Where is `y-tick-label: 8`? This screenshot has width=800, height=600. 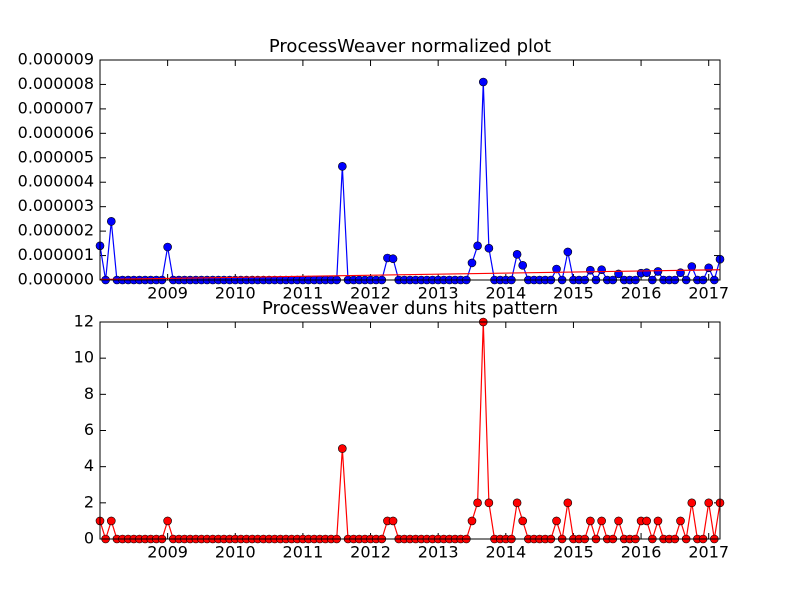 y-tick-label: 8 is located at coordinates (89, 393).